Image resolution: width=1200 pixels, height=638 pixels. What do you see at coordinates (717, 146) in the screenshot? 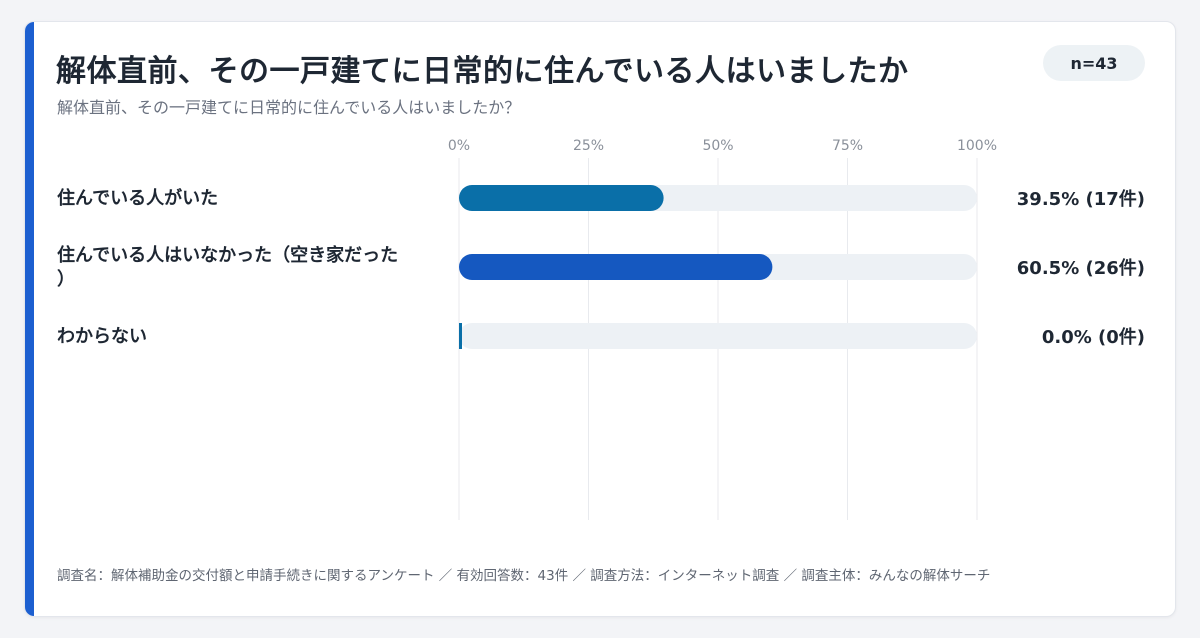
I see `x-tick-label: 50%` at bounding box center [717, 146].